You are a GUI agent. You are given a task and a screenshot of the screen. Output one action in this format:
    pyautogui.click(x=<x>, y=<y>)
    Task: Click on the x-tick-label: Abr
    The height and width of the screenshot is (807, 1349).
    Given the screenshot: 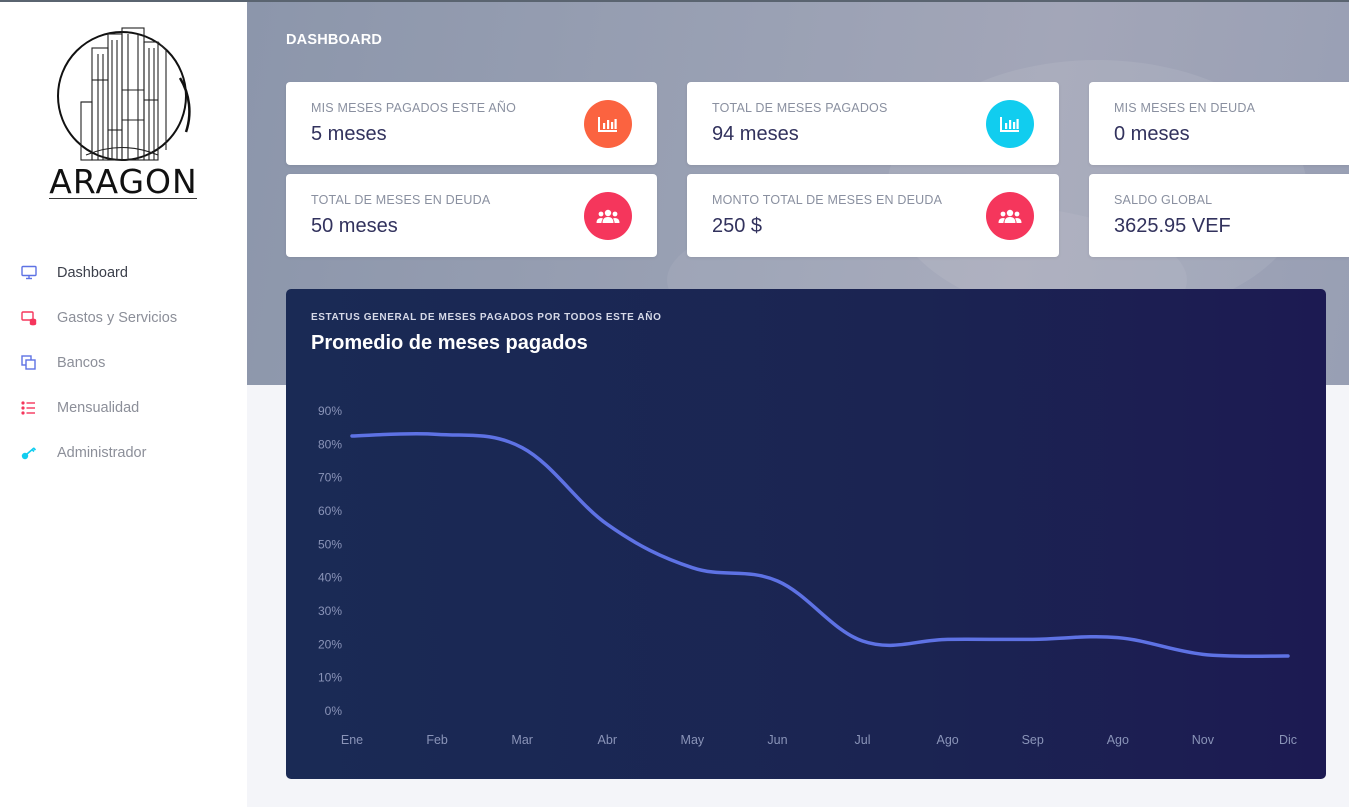 What is the action you would take?
    pyautogui.click(x=607, y=740)
    